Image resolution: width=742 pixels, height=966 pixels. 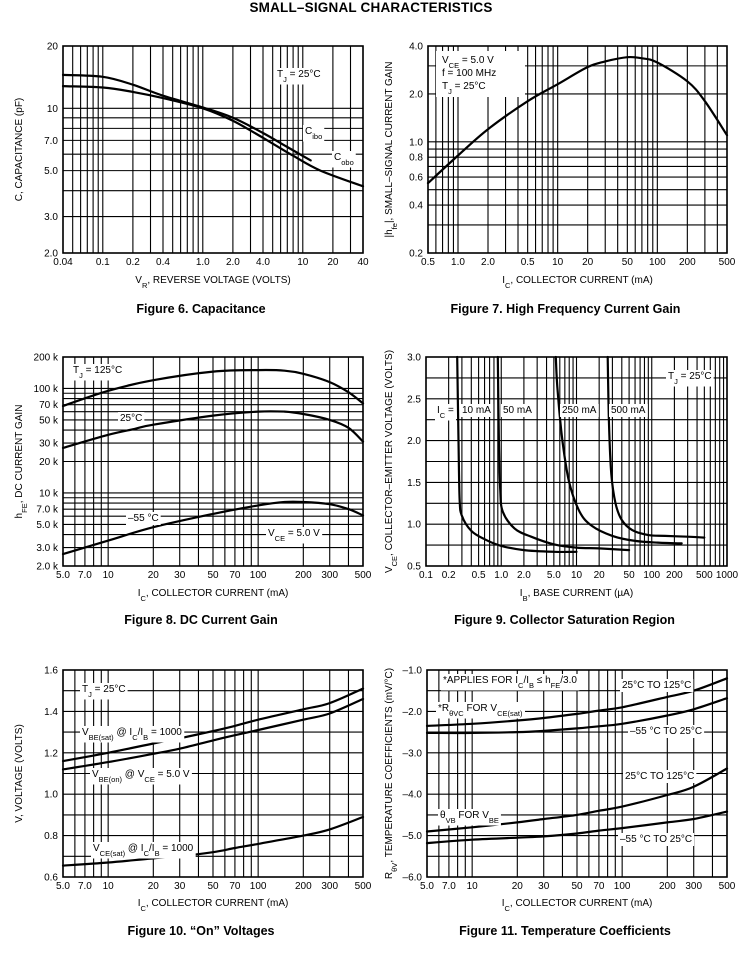 What do you see at coordinates (200, 309) in the screenshot?
I see `figure-caption: Figure 6. Capacitance` at bounding box center [200, 309].